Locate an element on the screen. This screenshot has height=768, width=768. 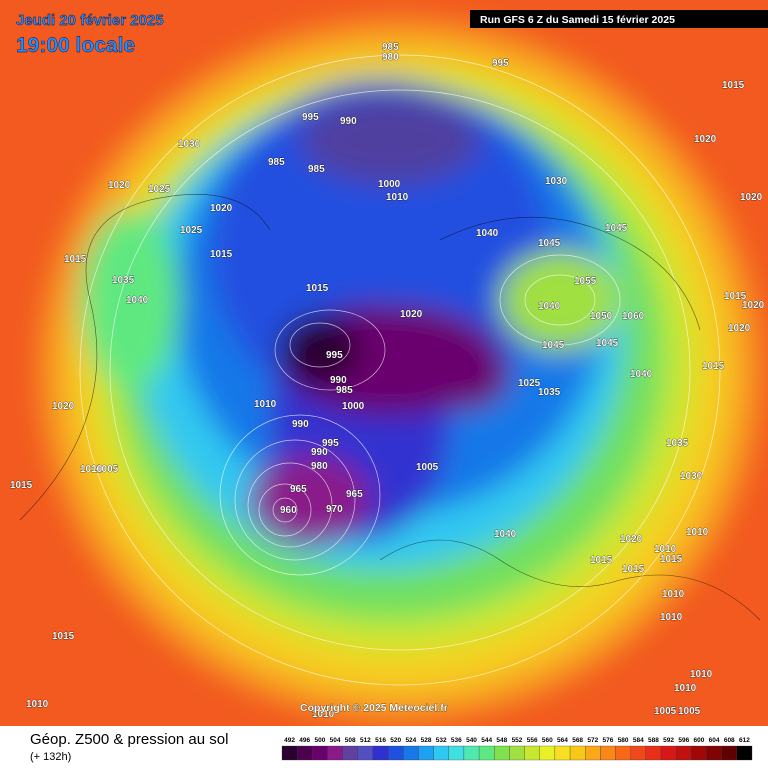
colorbar-label: 556 is located at coordinates (532, 740).